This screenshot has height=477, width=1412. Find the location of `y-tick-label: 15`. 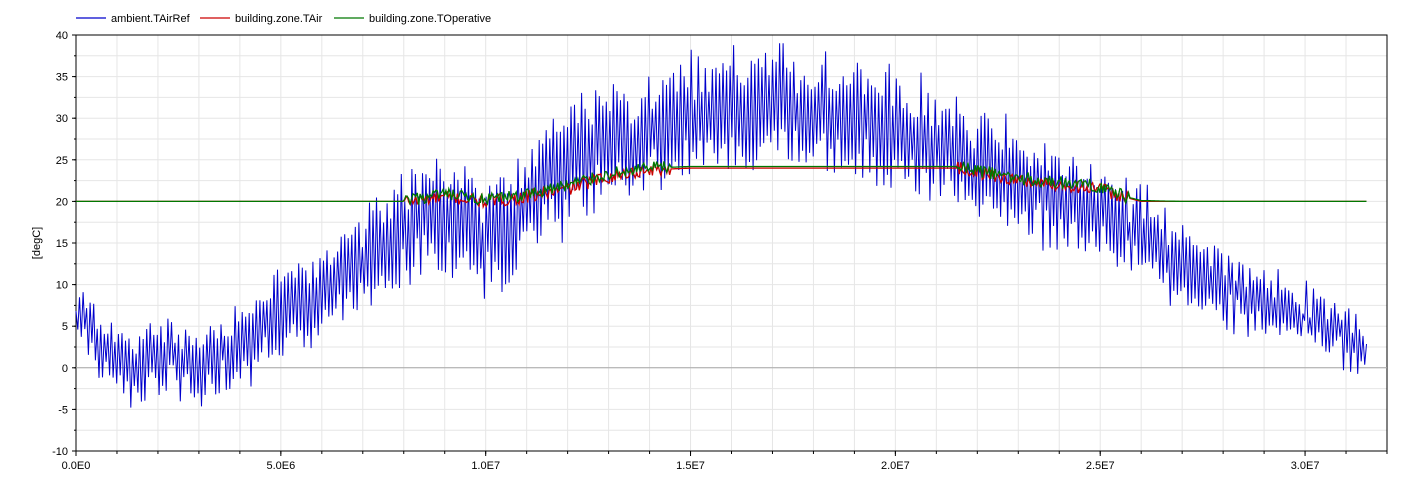

y-tick-label: 15 is located at coordinates (62, 244).